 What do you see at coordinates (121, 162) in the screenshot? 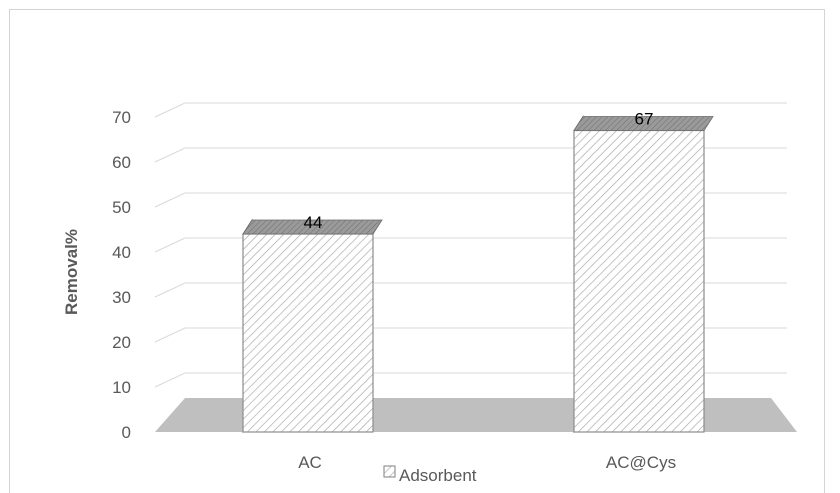
I see `y-tick-label: 60` at bounding box center [121, 162].